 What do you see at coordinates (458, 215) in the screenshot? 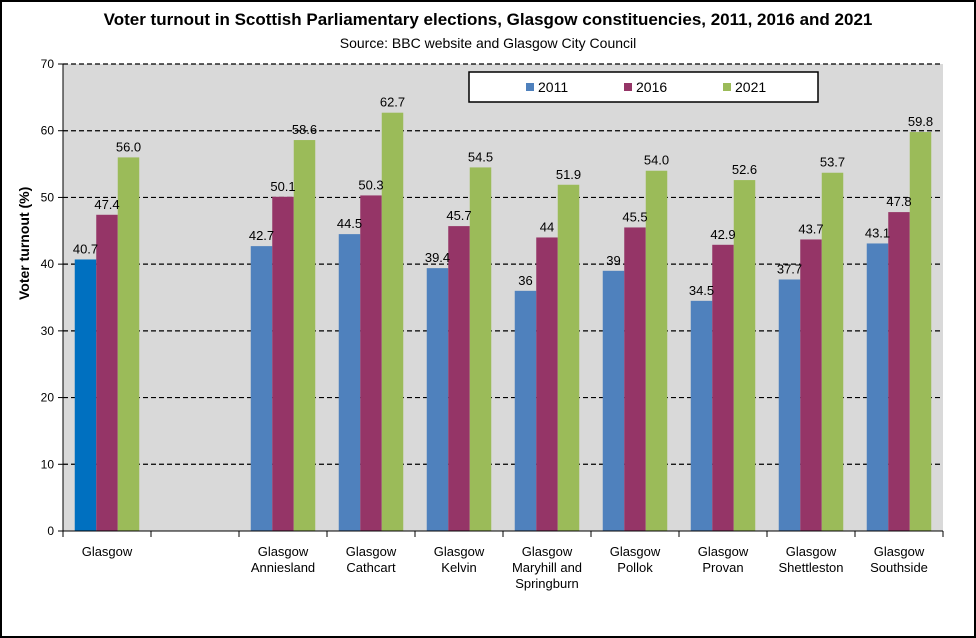
I see `data-label: 45.7` at bounding box center [458, 215].